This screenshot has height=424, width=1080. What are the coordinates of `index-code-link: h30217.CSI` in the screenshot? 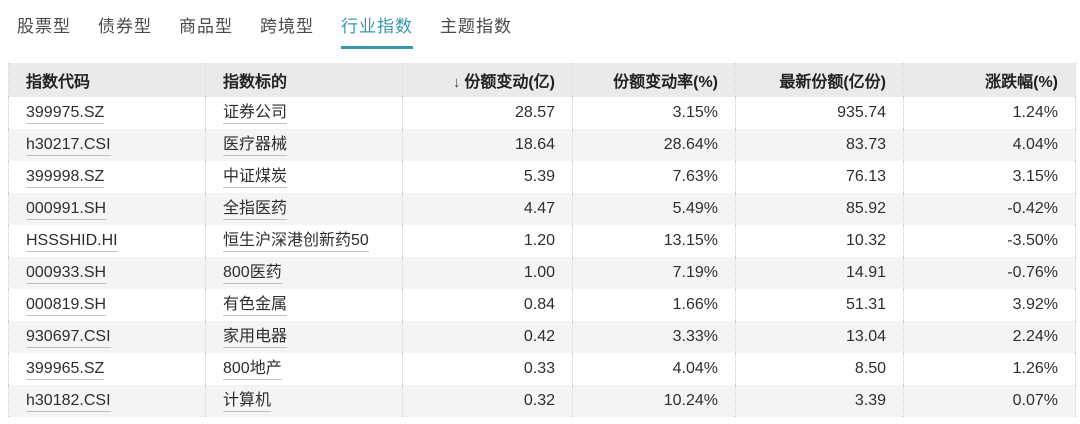 It's located at (68, 145).